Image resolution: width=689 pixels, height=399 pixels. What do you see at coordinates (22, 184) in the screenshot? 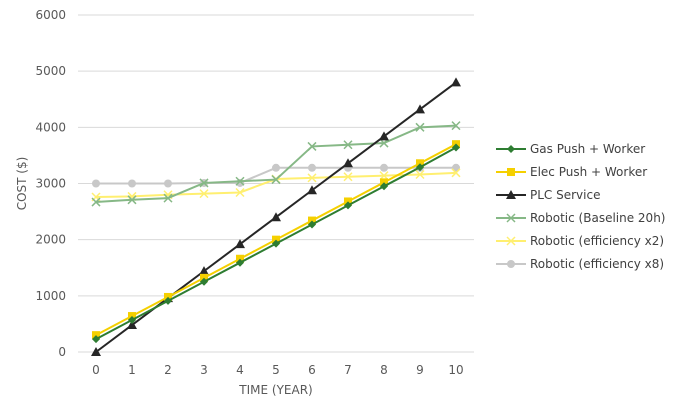
I see `y-axis-title: COST ($)` at bounding box center [22, 184].